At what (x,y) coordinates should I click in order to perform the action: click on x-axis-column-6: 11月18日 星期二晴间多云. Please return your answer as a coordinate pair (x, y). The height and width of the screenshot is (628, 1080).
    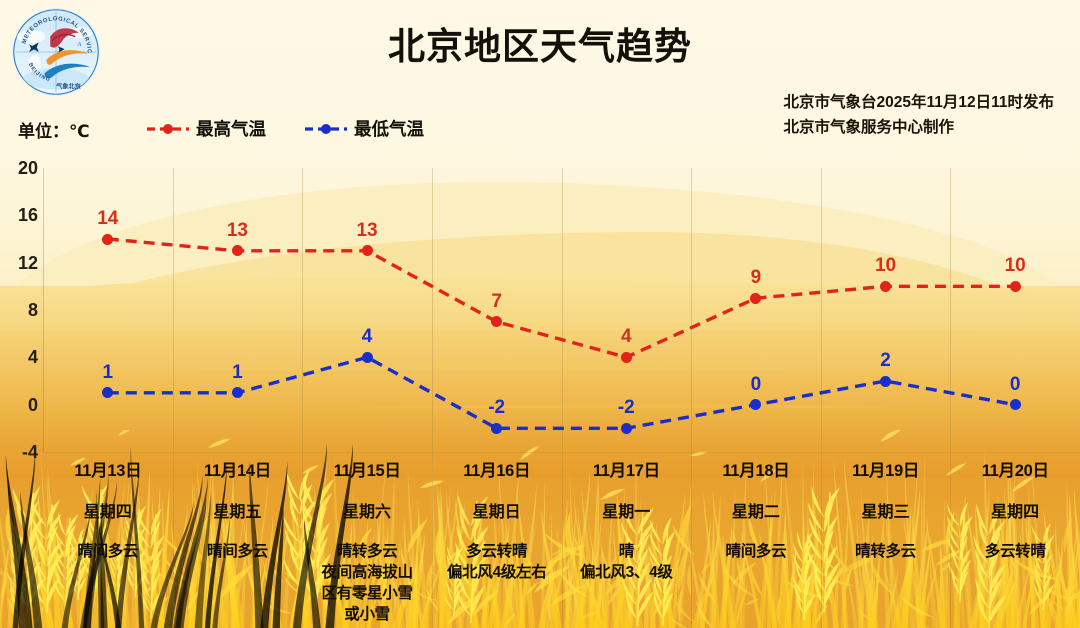
    Looking at the image, I should click on (756, 543).